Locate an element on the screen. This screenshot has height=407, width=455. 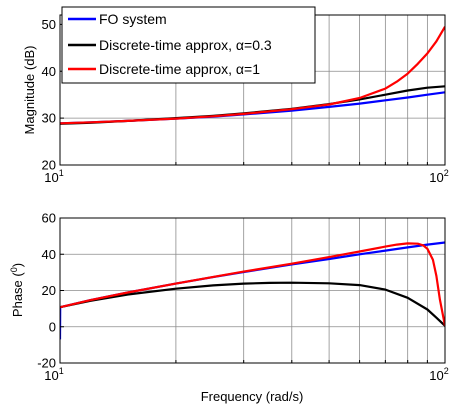
phase-y-tick-label: -20 is located at coordinates (46, 363).